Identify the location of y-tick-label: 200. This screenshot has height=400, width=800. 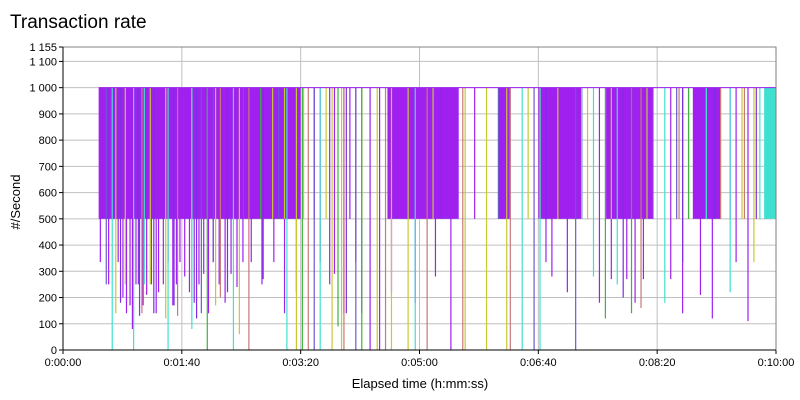
(48, 299).